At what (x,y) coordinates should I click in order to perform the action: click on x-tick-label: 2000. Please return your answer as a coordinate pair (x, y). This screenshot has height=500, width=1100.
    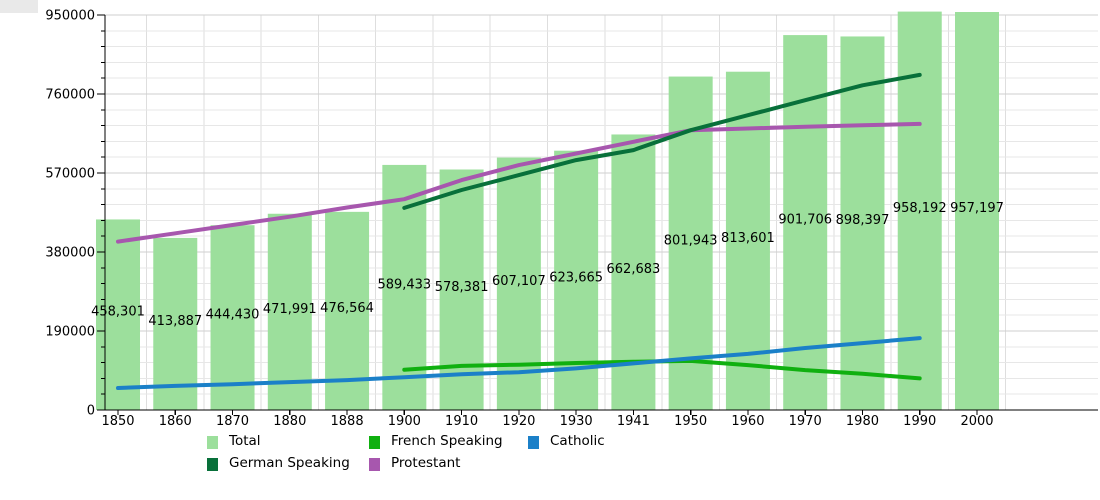
    Looking at the image, I should click on (976, 421).